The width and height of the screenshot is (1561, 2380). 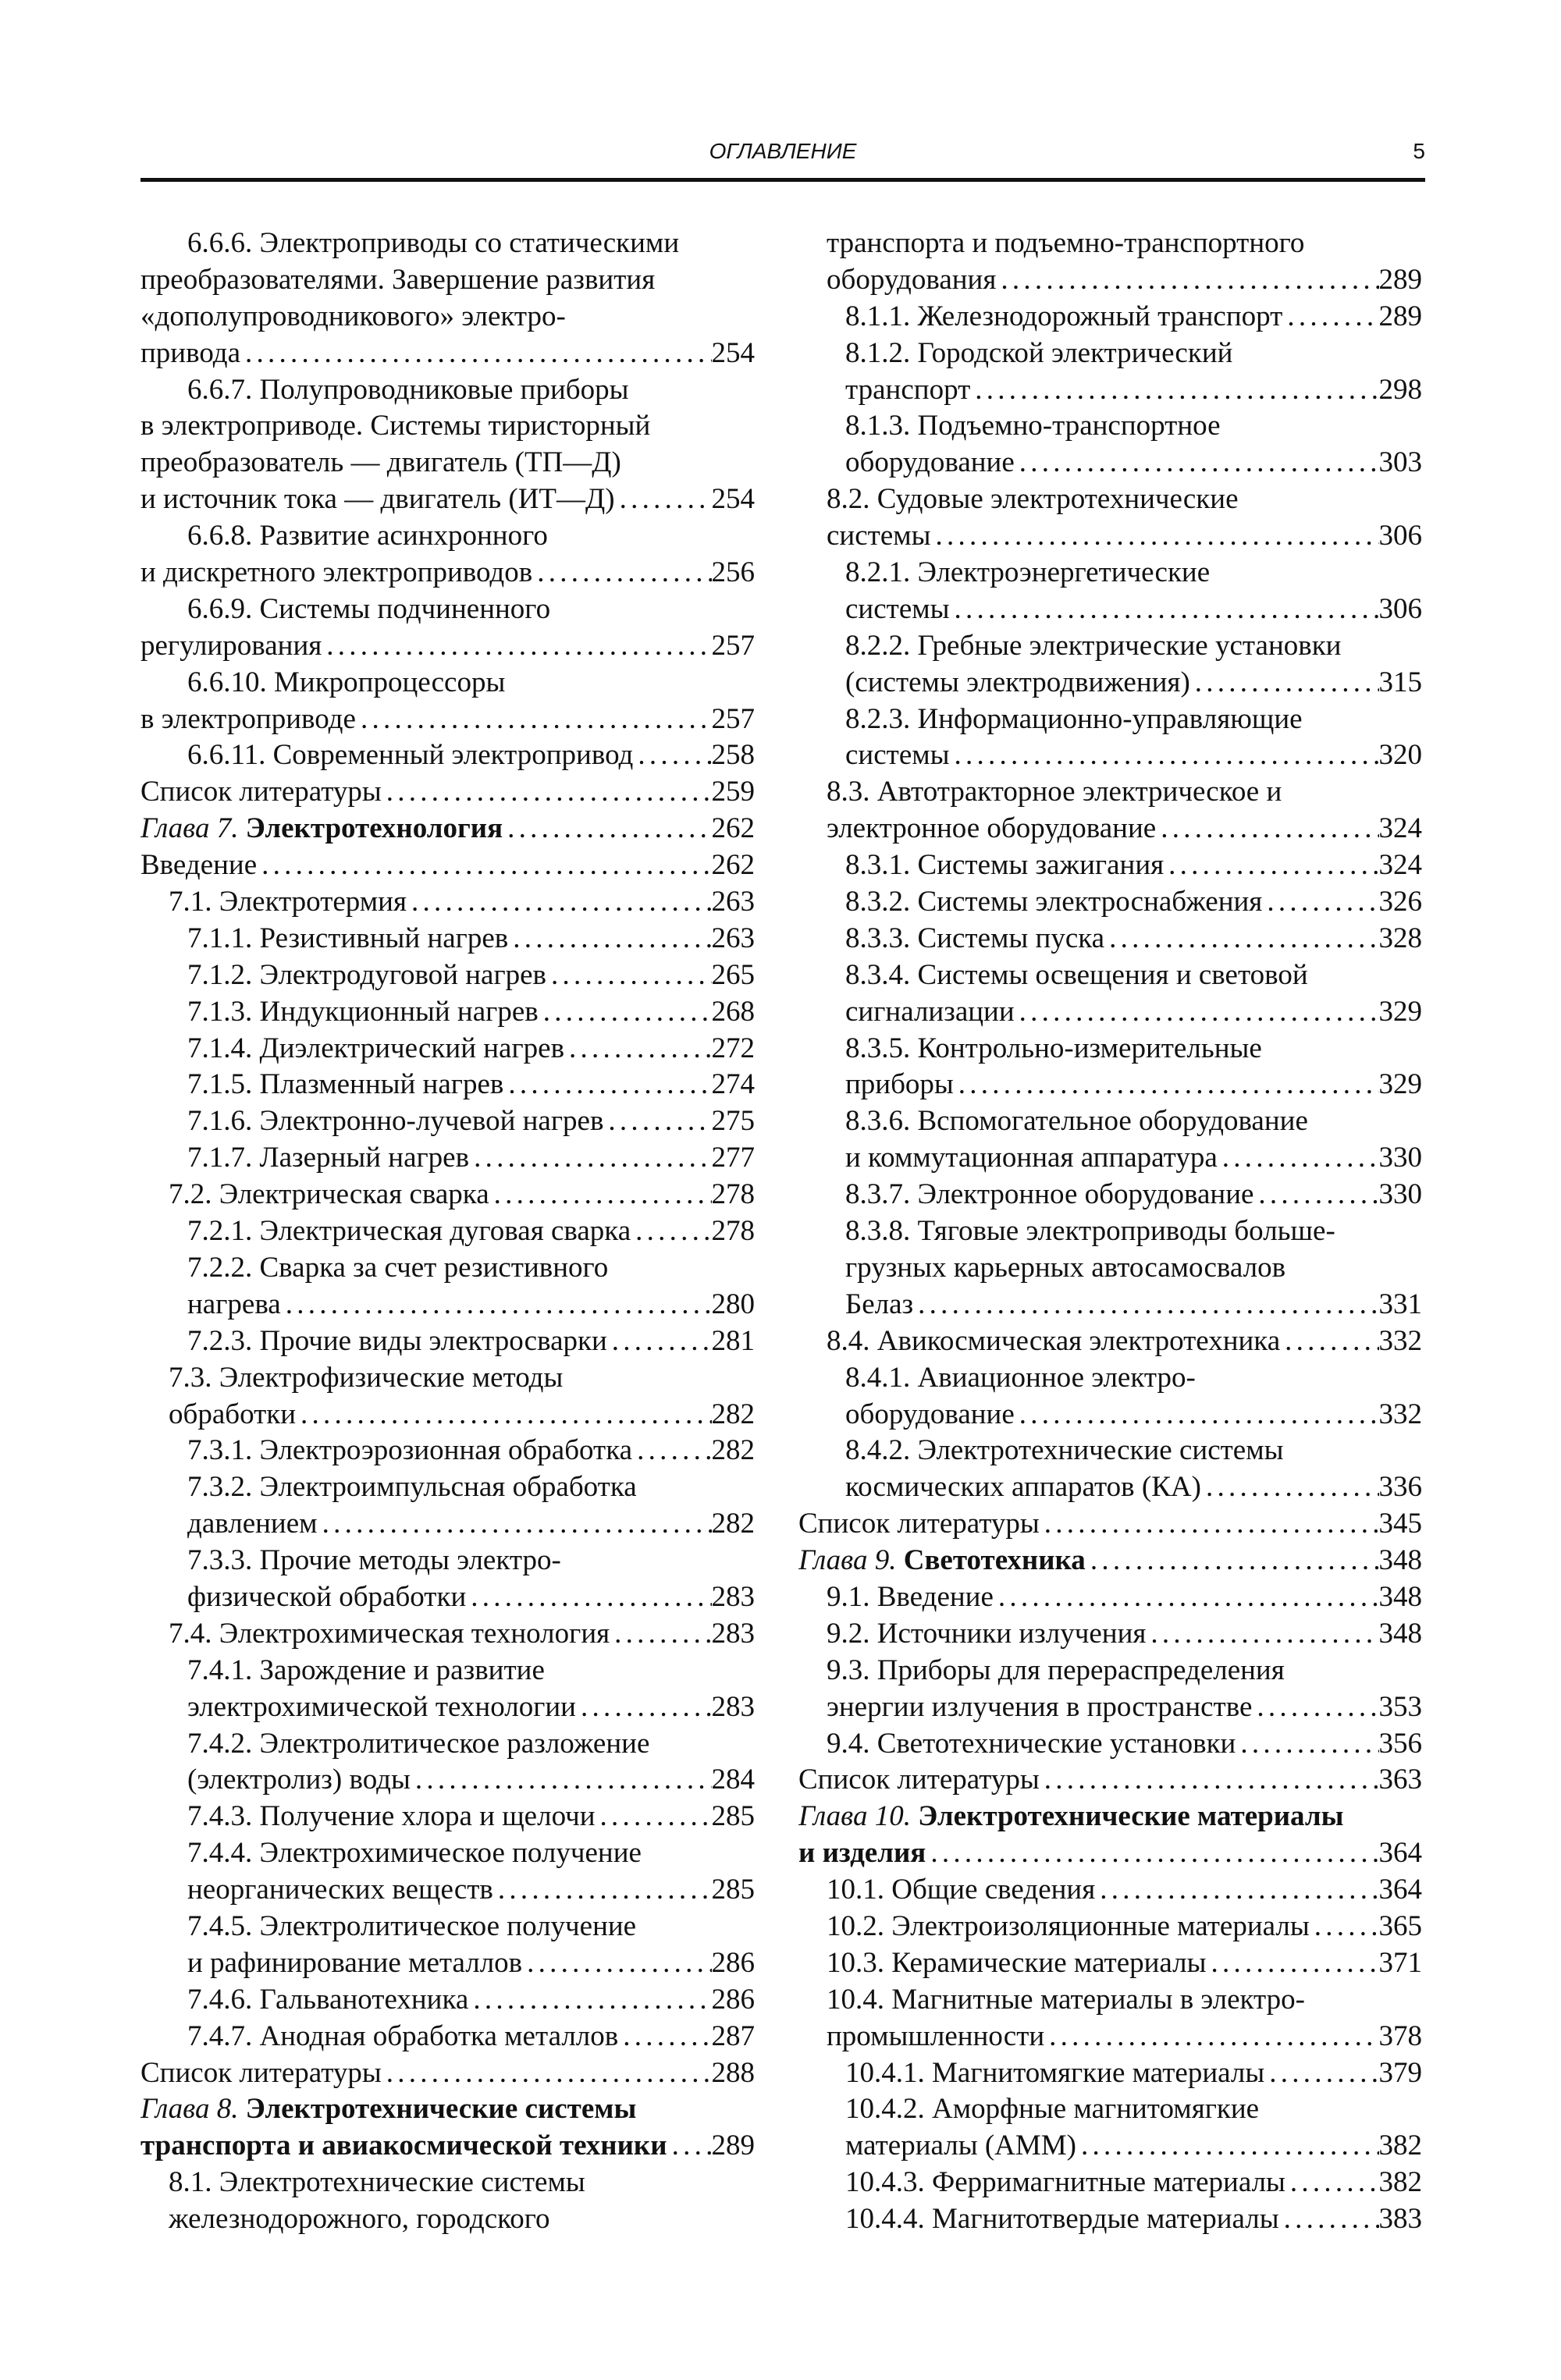 What do you see at coordinates (448, 1634) in the screenshot?
I see `toc-line: 7.4. Электрохимическая технология 283` at bounding box center [448, 1634].